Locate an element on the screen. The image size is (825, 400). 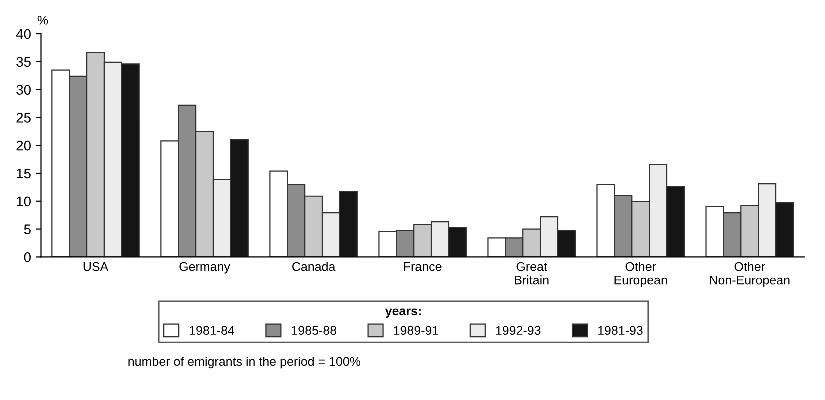
y-tick-label: 35 is located at coordinates (23, 62).